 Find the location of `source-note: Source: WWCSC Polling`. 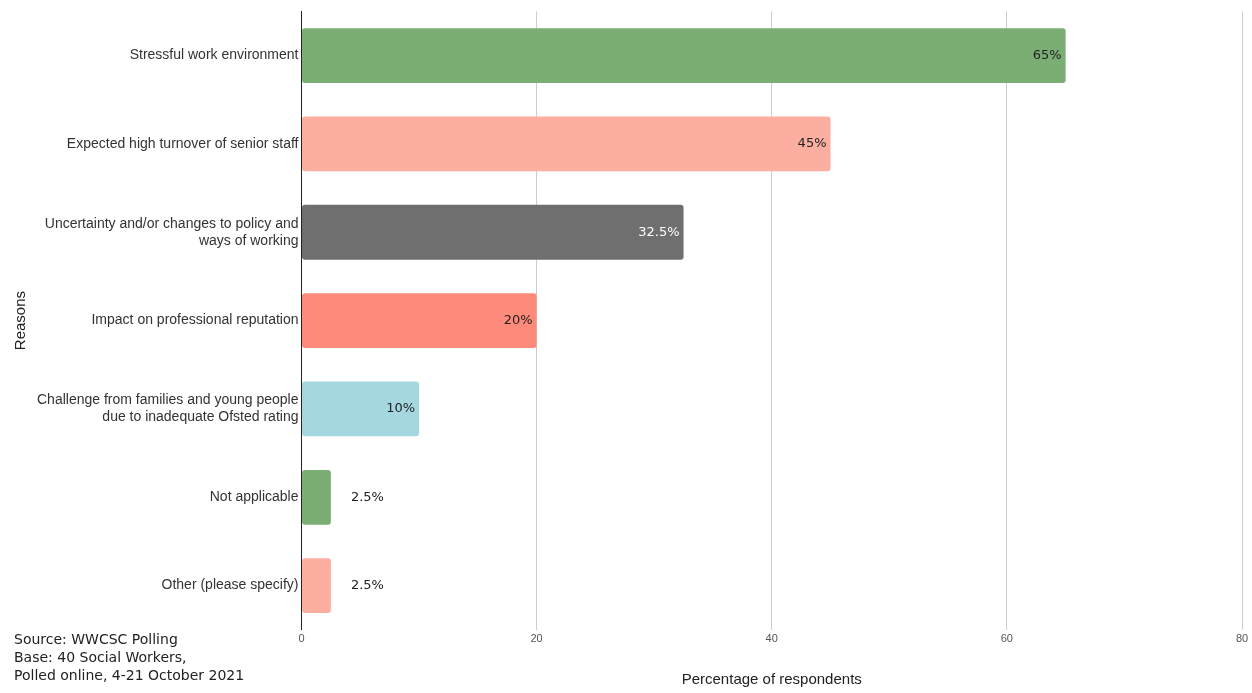

source-note: Source: WWCSC Polling is located at coordinates (96, 639).